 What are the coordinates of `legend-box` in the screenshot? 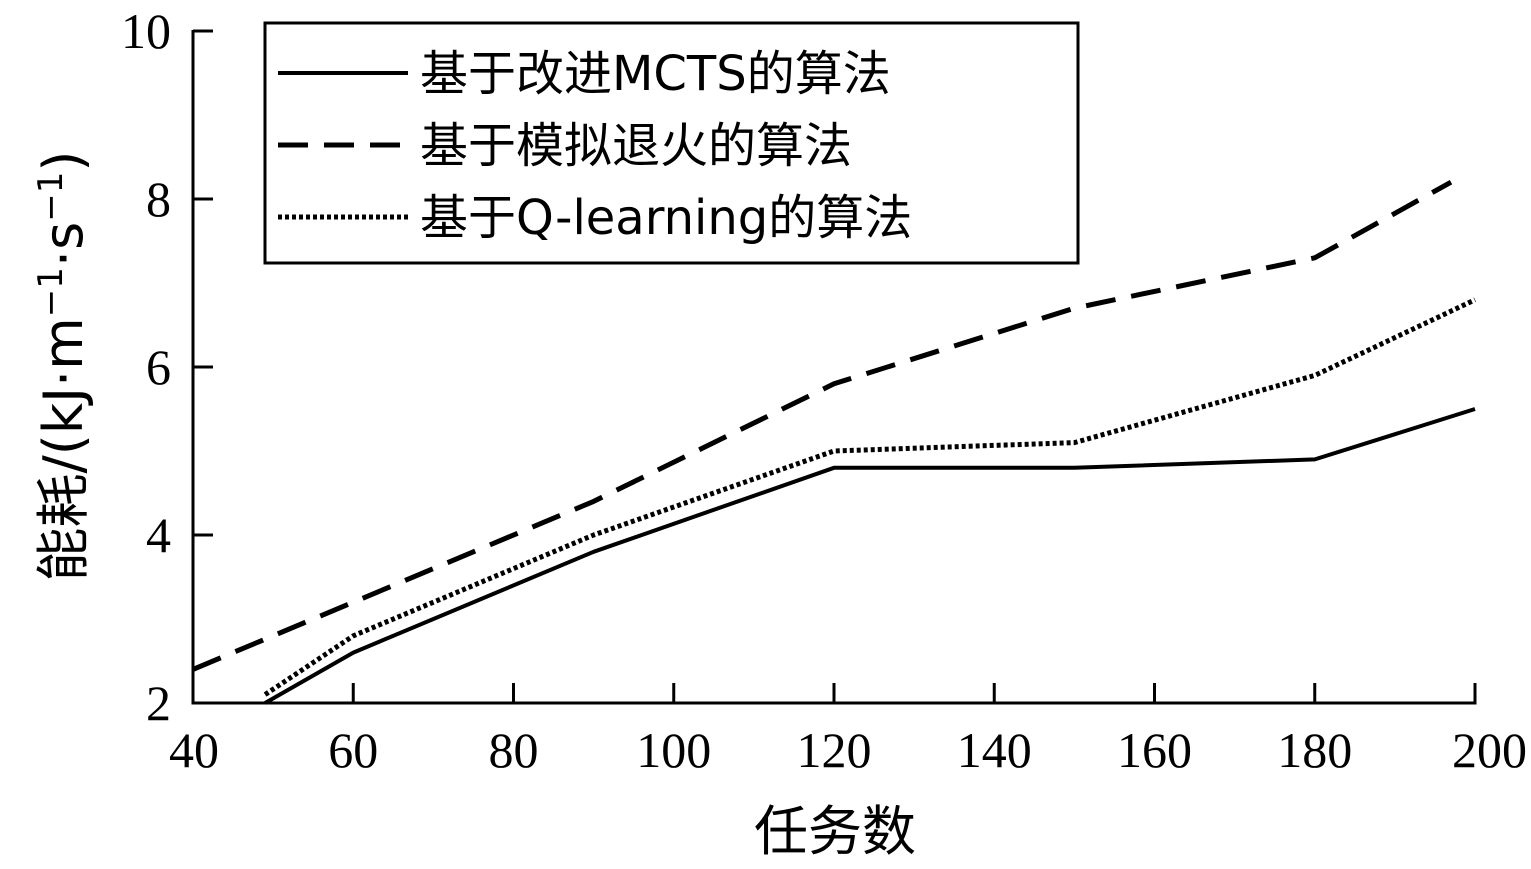 It's located at (671, 143).